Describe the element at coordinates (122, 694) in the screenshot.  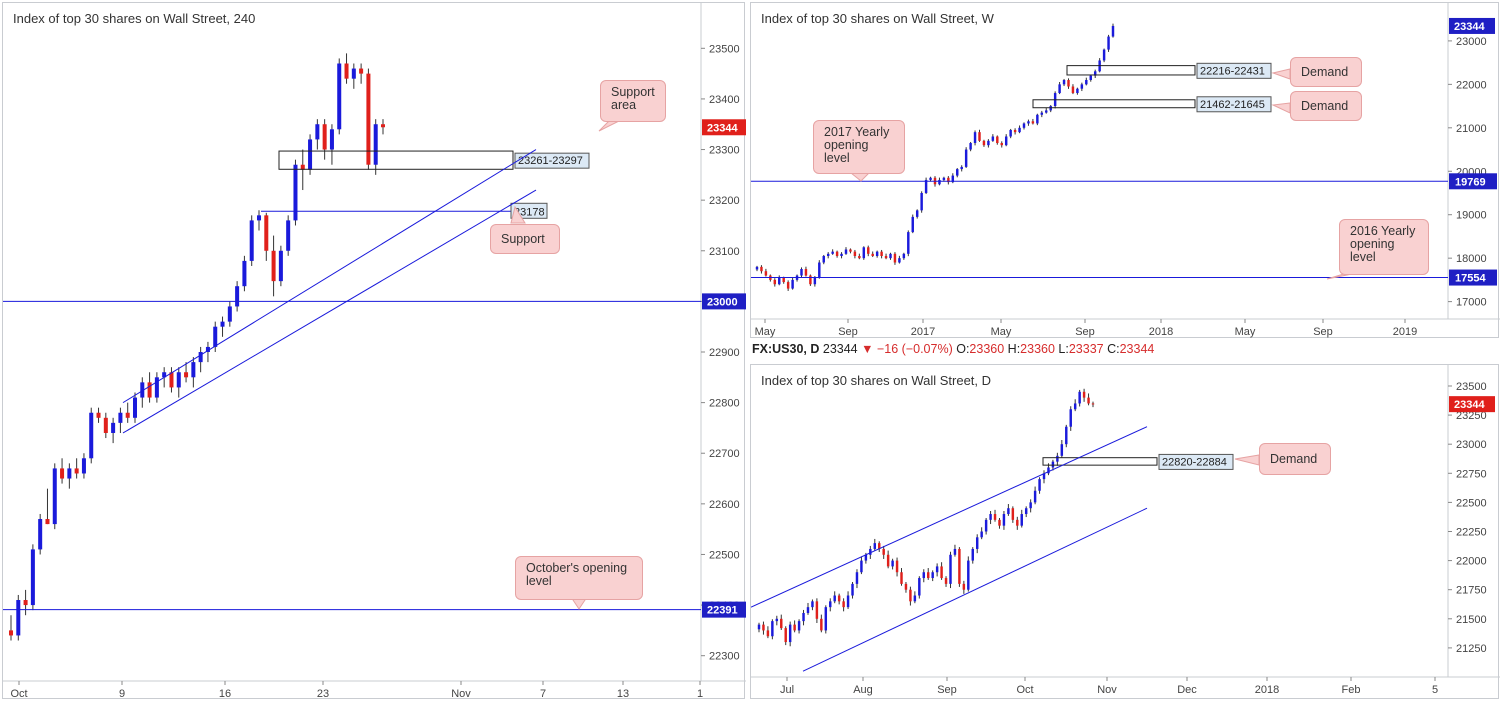
I see `x-tick-label: 9` at that location.